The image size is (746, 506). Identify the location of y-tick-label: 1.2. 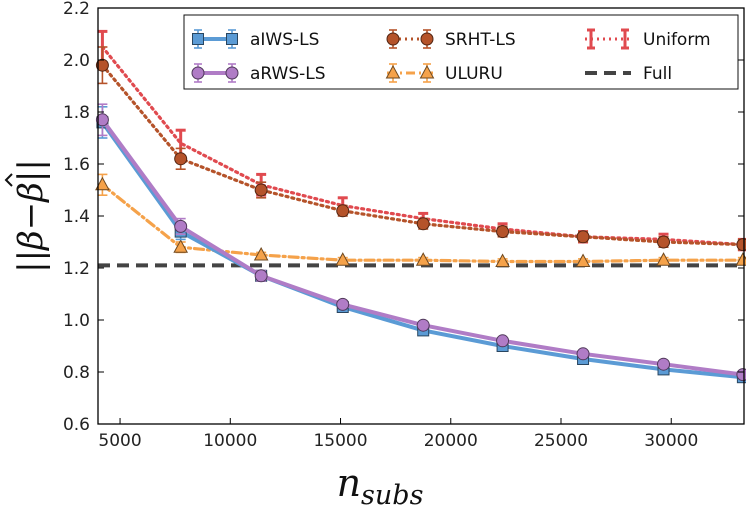
(76, 269).